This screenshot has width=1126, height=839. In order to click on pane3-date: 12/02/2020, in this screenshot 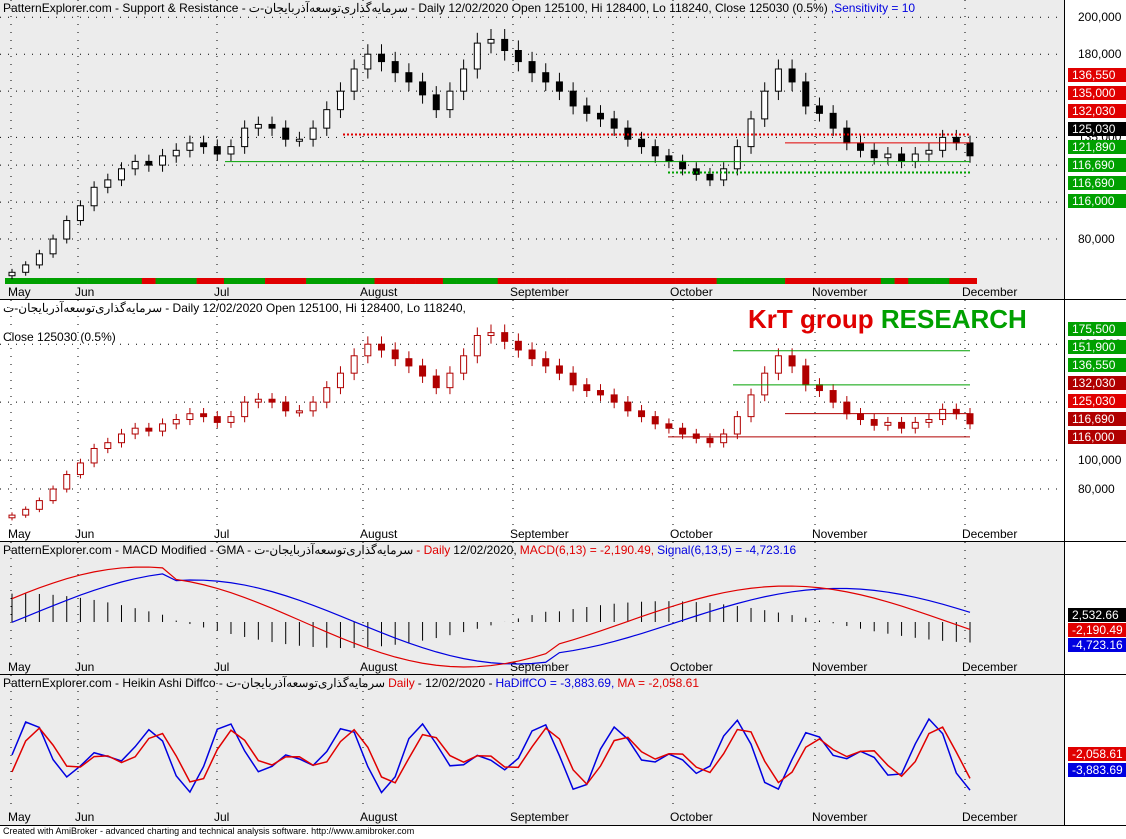, I will do `click(485, 550)`.